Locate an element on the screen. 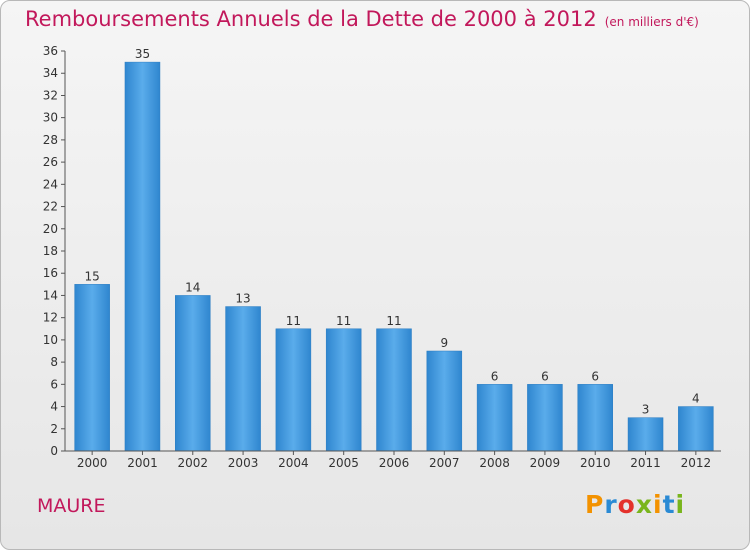 The width and height of the screenshot is (750, 550). x-tick-label: 2000 is located at coordinates (92, 463).